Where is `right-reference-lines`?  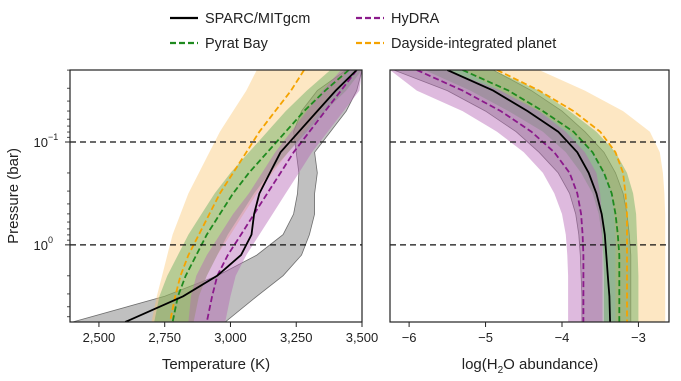 right-reference-lines is located at coordinates (529, 193).